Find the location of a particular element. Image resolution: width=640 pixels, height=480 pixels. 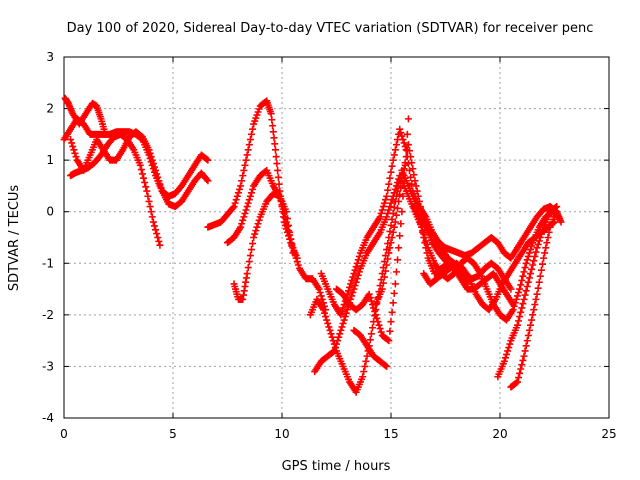

x-tick-label: 10 is located at coordinates (281, 434).